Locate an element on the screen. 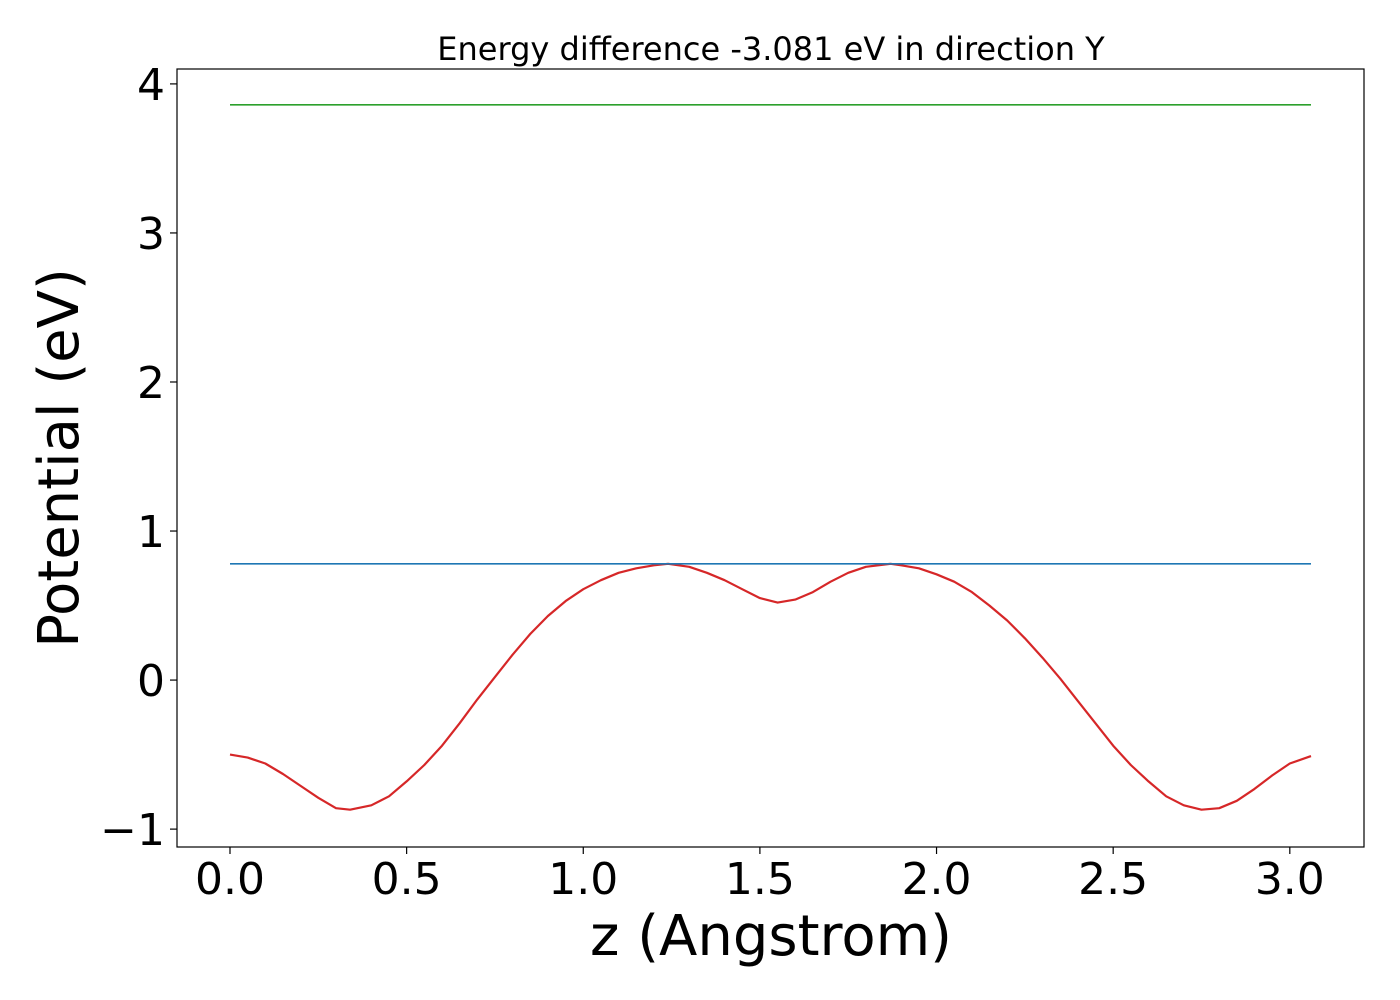  y-axis: −1 0 1 2 3 4 is located at coordinates (138, 458).